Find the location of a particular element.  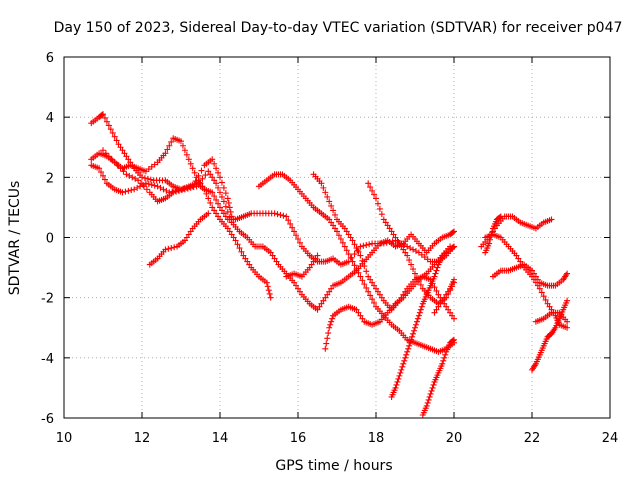

y-axis-label: SDTVAR / TECUs is located at coordinates (15, 238).